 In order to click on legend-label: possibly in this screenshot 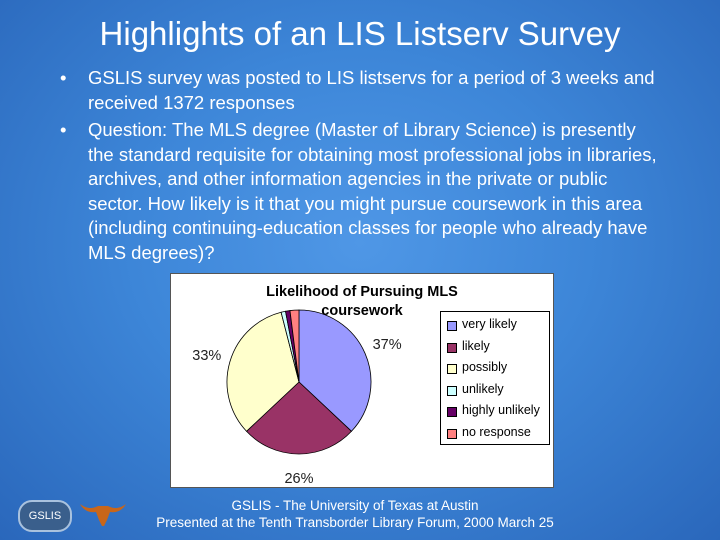, I will do `click(485, 367)`.